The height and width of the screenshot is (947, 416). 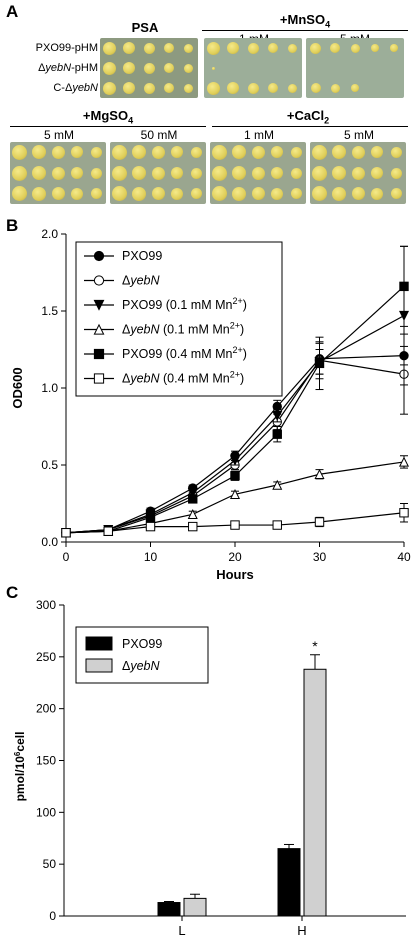 I want to click on x-tick-label: H, so click(x=301, y=930).